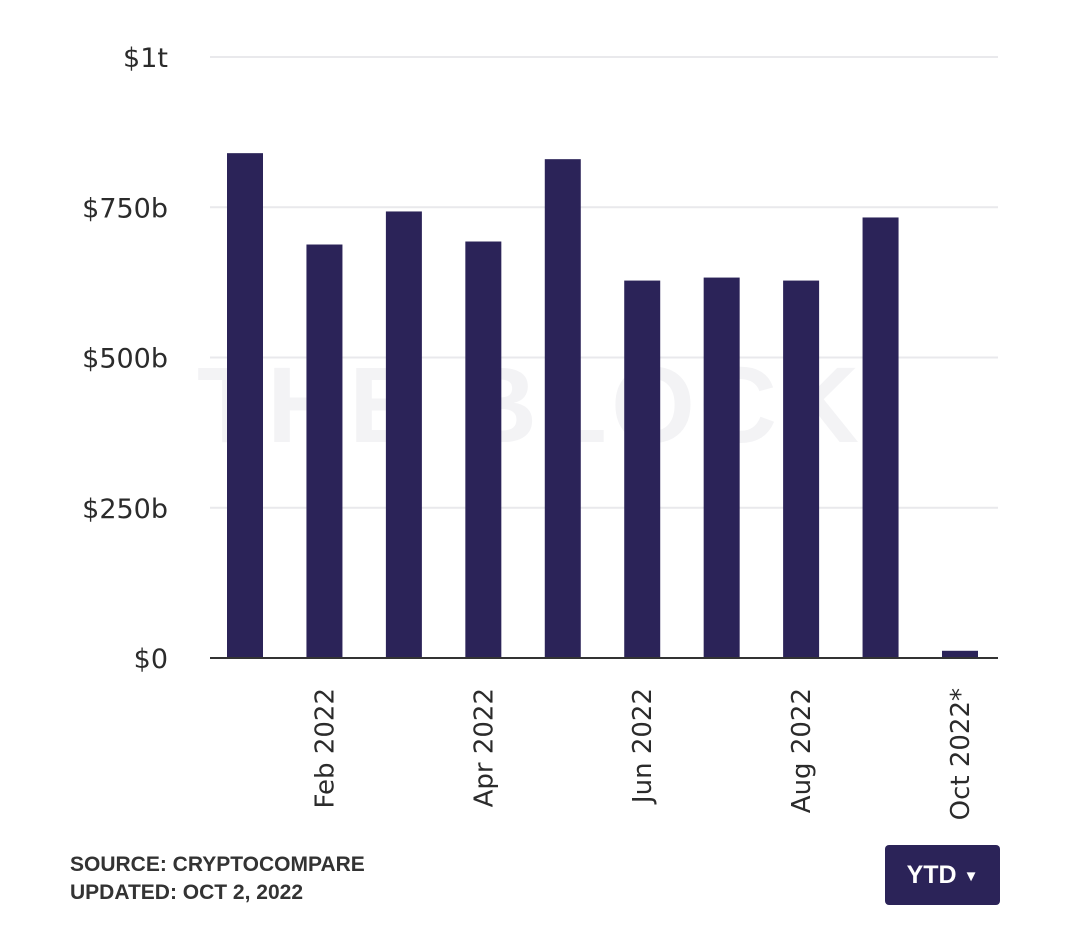 This screenshot has width=1080, height=928. I want to click on updated-text: UPDATED: OCT 2, 2022, so click(186, 892).